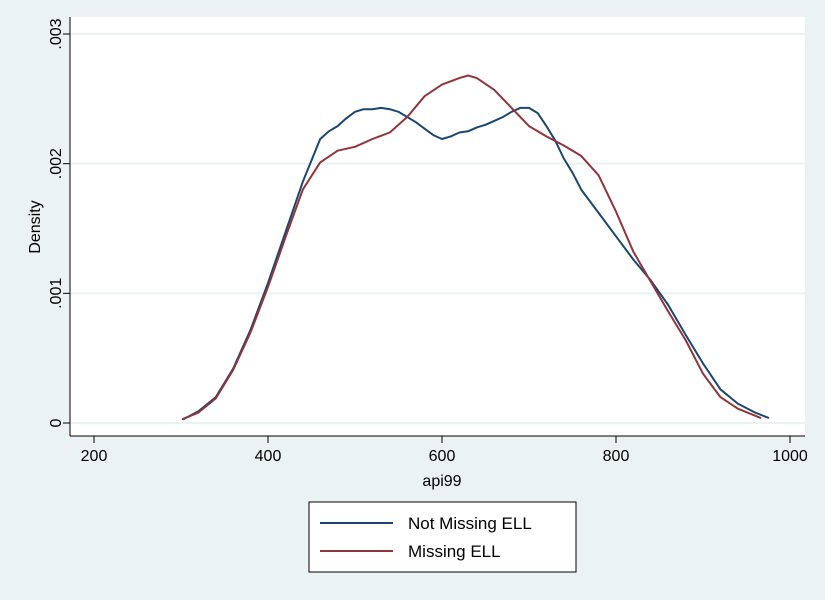 This screenshot has width=825, height=600. Describe the element at coordinates (56, 163) in the screenshot. I see `y-tick-label: .002` at that location.